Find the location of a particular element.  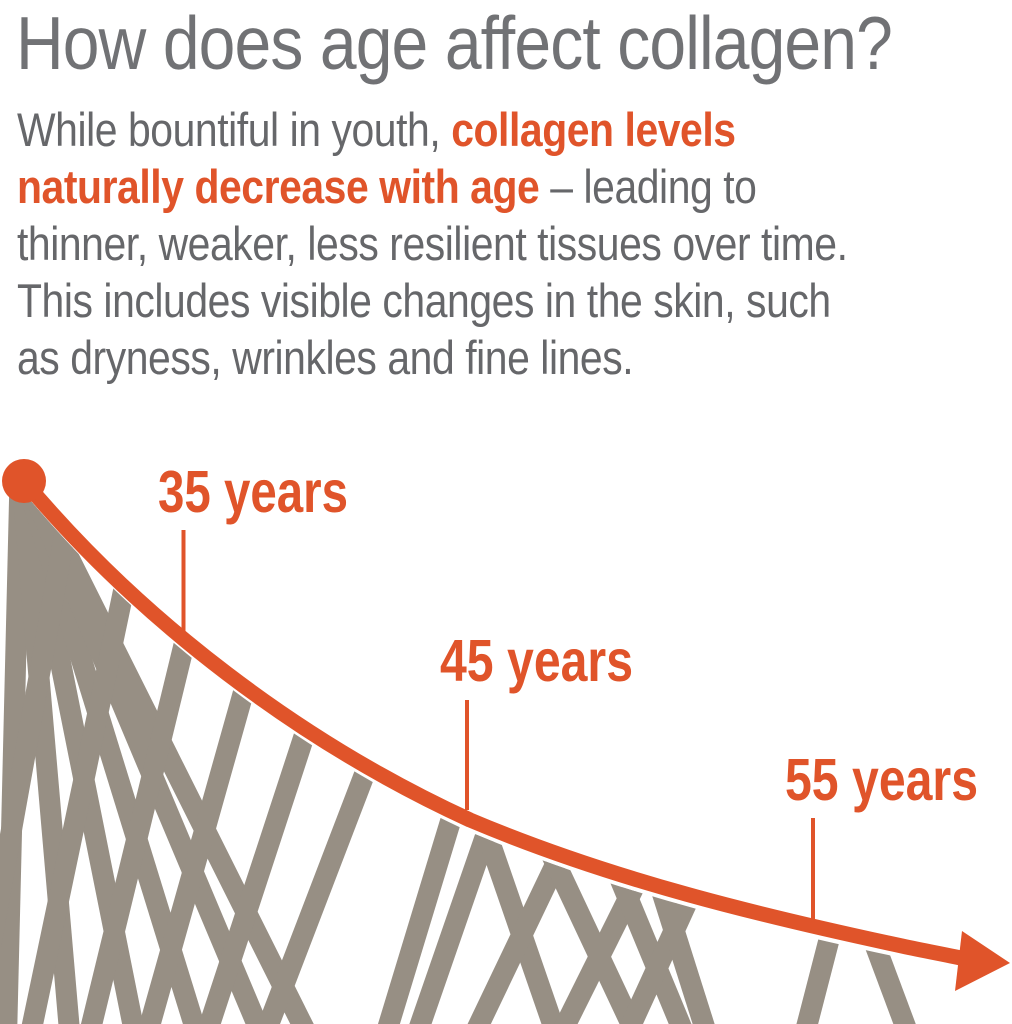

intro-line: naturally decrease with age – leading to is located at coordinates (432, 186).